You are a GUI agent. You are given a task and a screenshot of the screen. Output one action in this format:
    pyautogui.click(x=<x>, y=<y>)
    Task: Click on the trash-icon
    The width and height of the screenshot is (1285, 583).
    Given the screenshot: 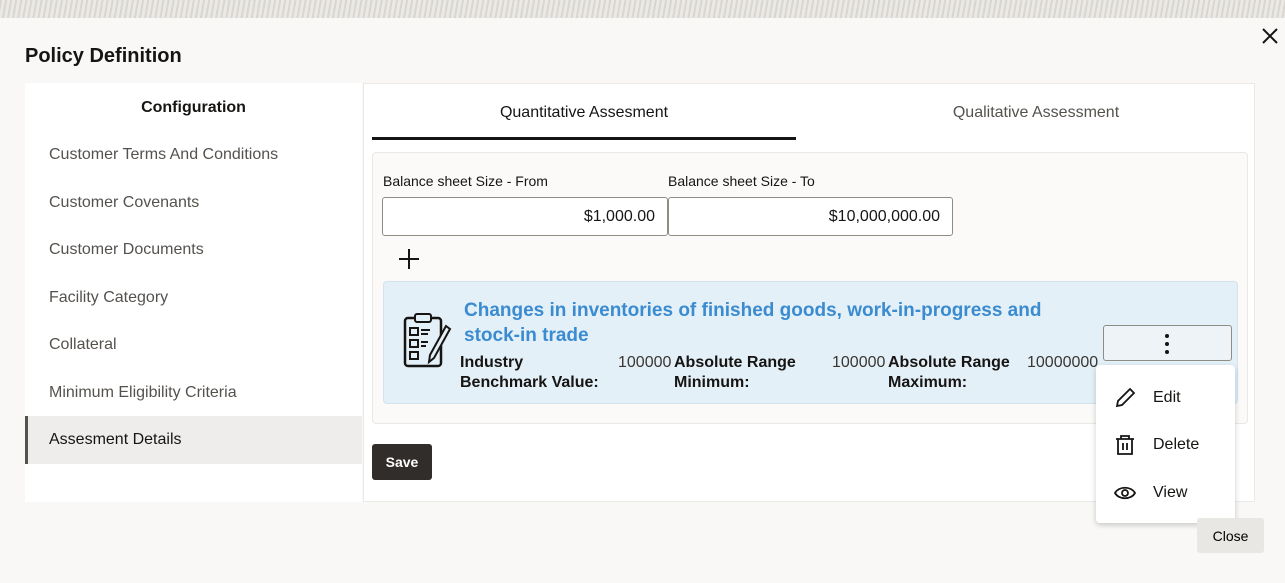 What is the action you would take?
    pyautogui.click(x=1125, y=445)
    